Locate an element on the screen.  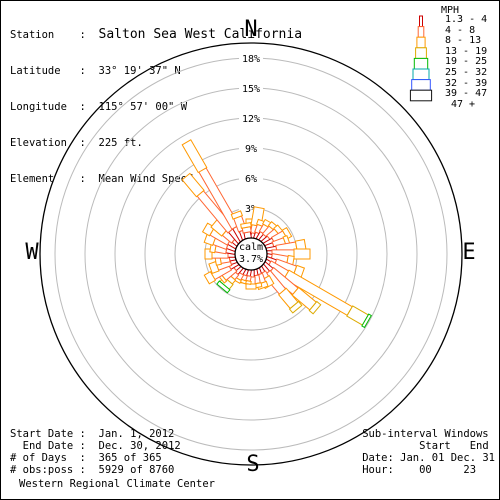
legend-swatches is located at coordinates (421, 58).